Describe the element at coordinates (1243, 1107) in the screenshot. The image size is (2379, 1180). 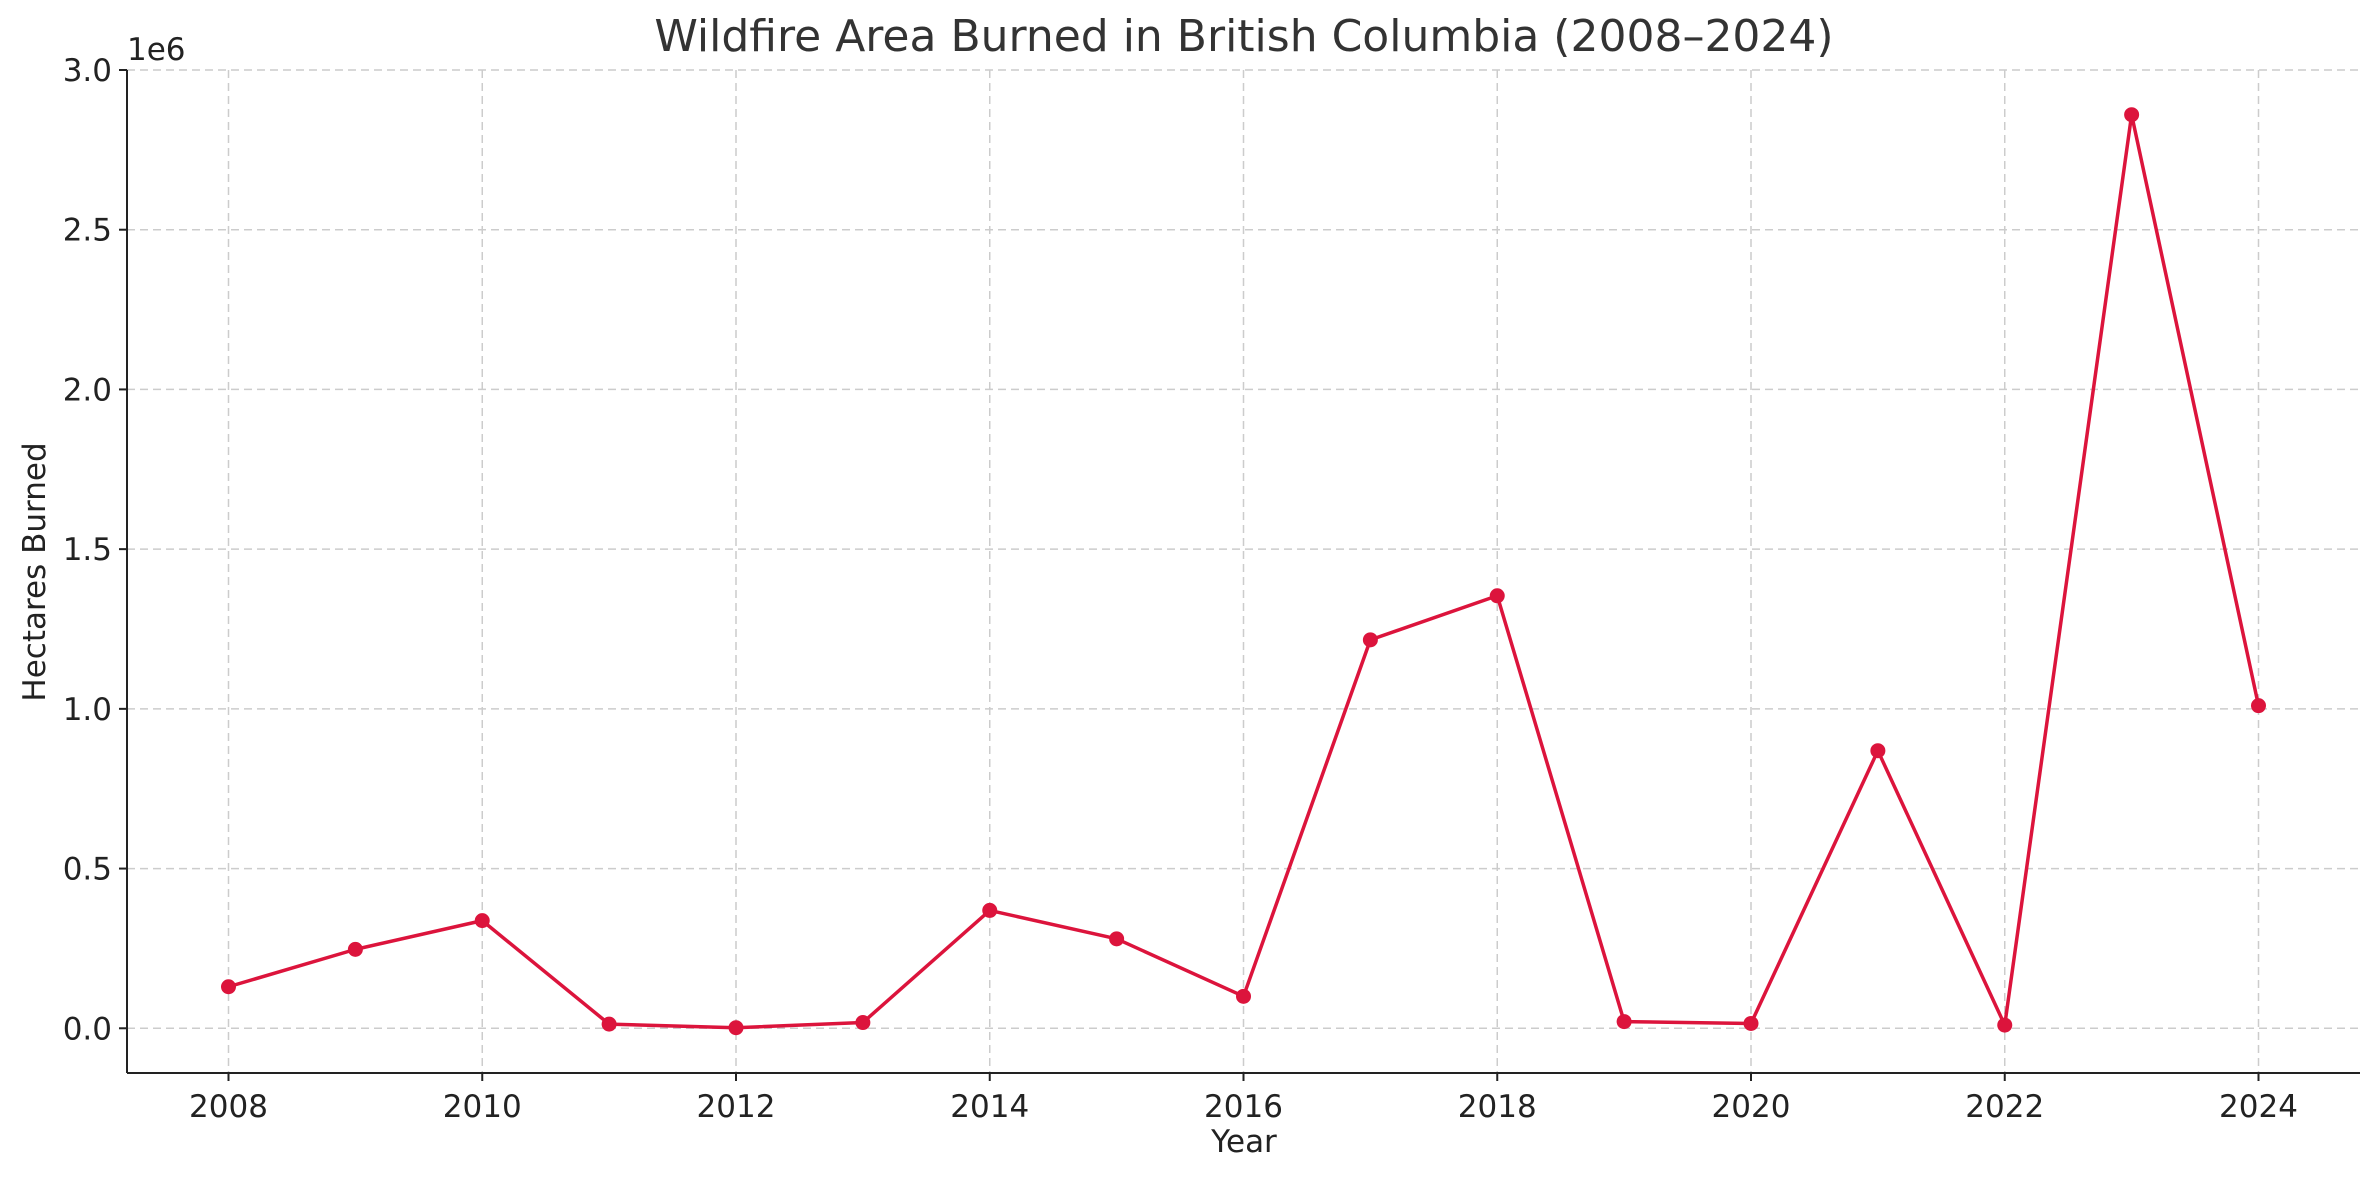
I see `x-tick-label: 2016` at that location.